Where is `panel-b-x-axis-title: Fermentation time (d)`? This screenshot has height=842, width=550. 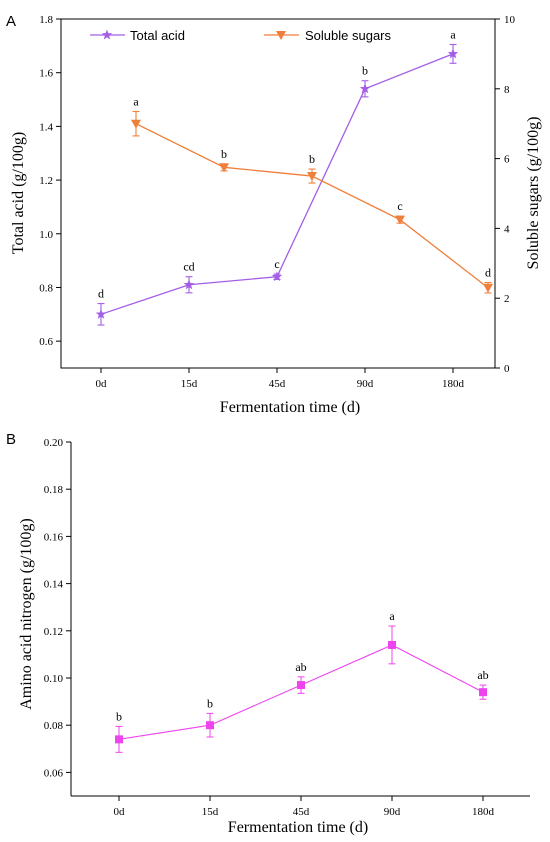
panel-b-x-axis-title: Fermentation time (d) is located at coordinates (298, 827).